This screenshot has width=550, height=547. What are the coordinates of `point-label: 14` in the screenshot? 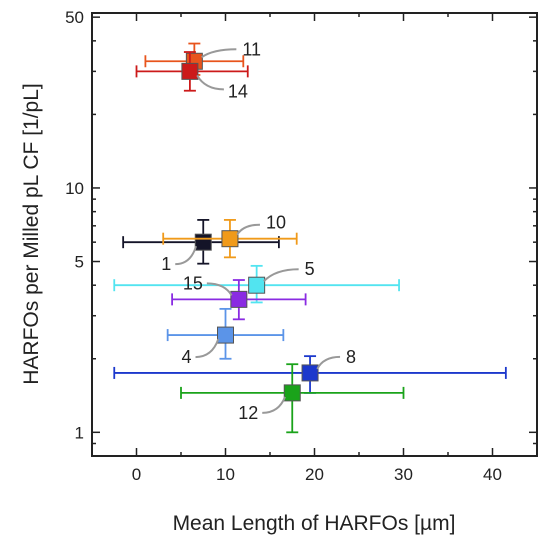 It's located at (238, 91).